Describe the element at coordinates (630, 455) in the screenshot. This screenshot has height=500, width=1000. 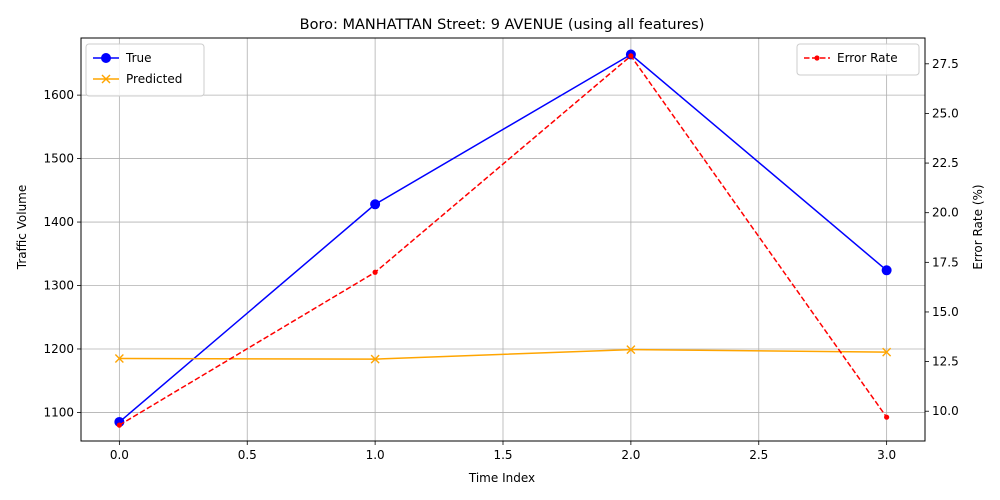
I see `x-tick-label: 2.0` at that location.